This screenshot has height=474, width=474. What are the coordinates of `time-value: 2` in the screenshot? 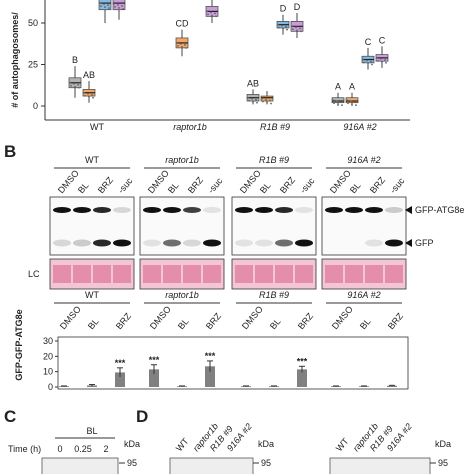 It's located at (105, 449).